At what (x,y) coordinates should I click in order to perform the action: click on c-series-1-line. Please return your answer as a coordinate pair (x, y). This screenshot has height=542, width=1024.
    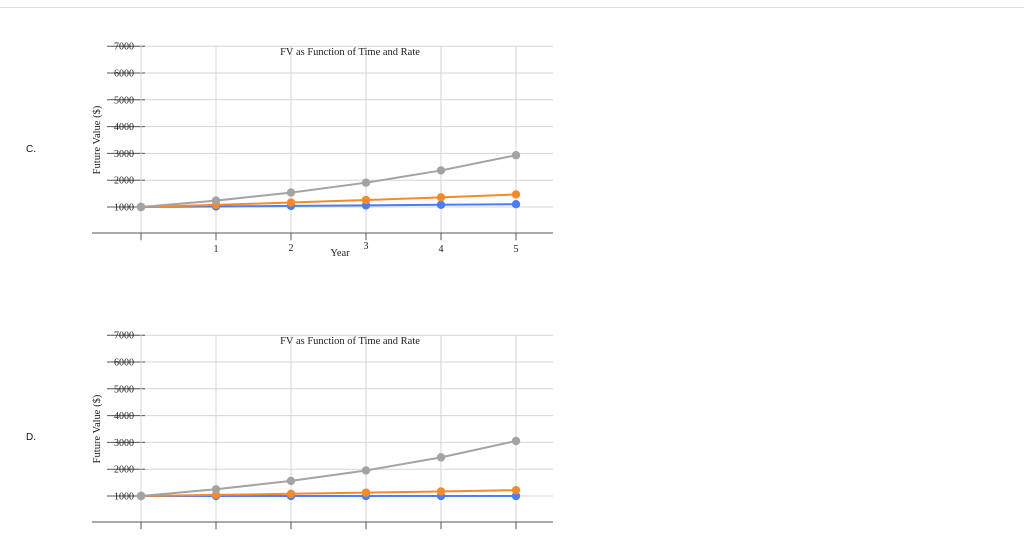
    Looking at the image, I should click on (328, 205).